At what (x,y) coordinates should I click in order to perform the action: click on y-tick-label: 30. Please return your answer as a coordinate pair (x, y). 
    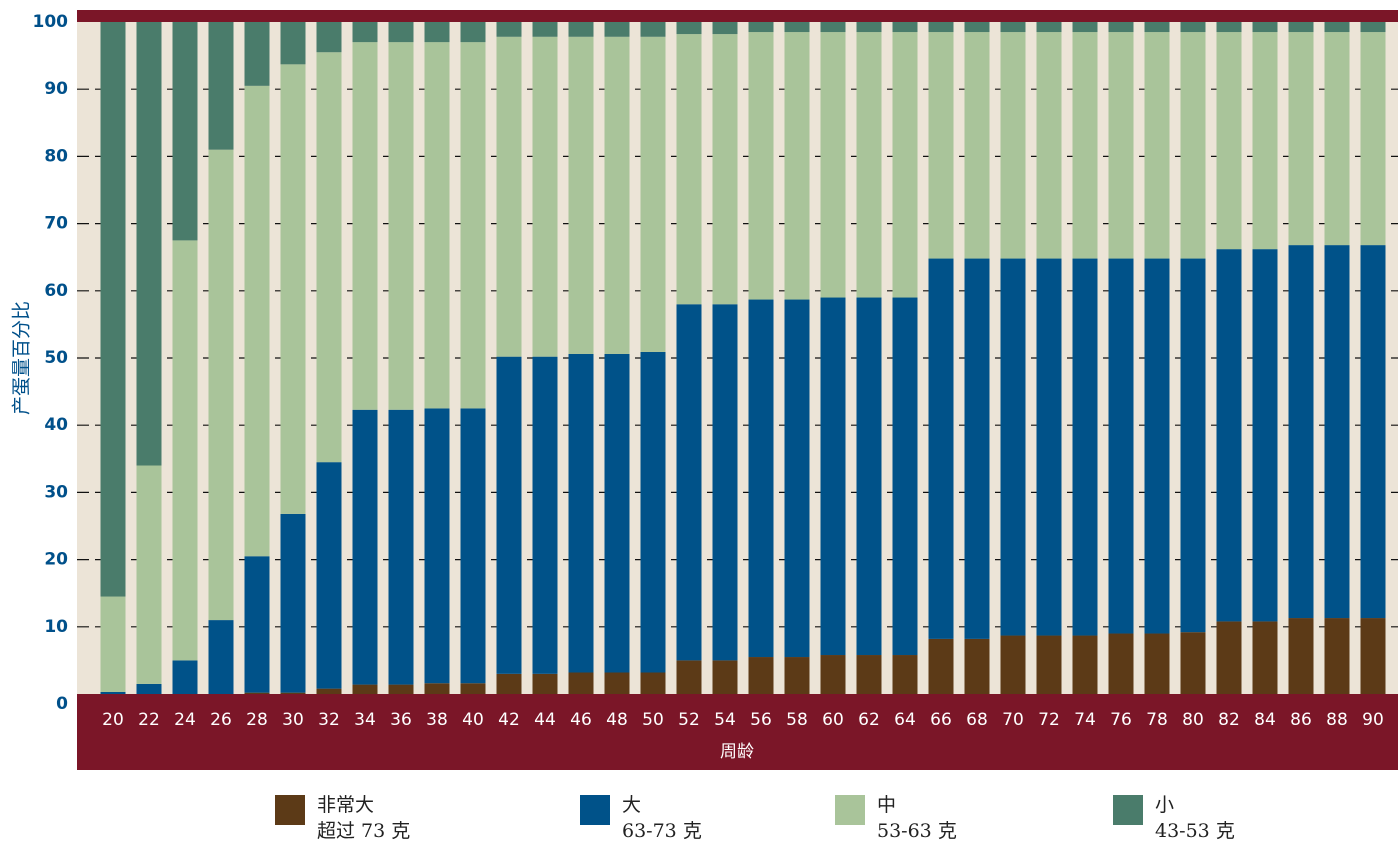
    Looking at the image, I should click on (56, 492).